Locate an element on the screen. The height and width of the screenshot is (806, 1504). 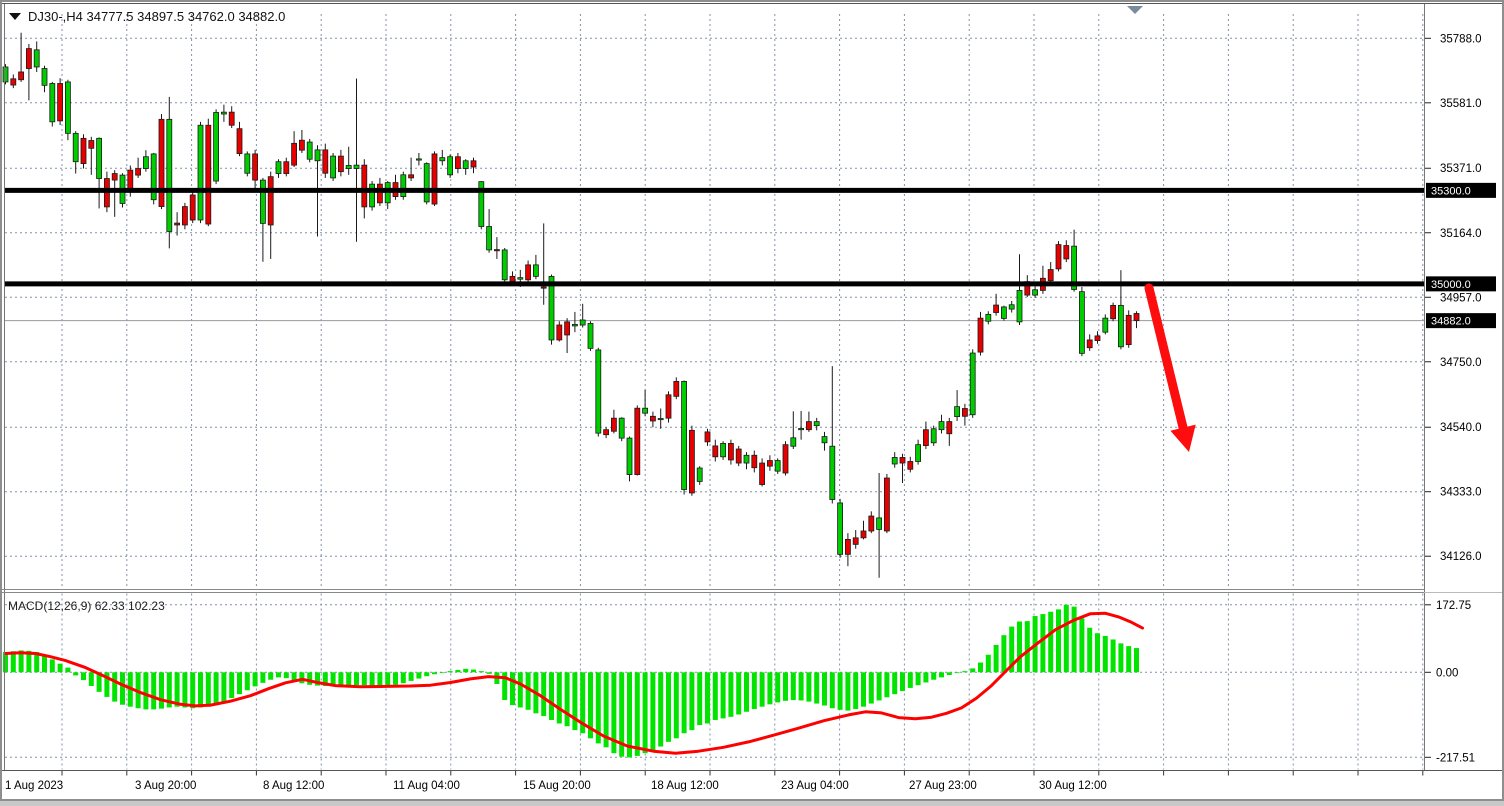
trend-arrow-annotation is located at coordinates (1170, 367).